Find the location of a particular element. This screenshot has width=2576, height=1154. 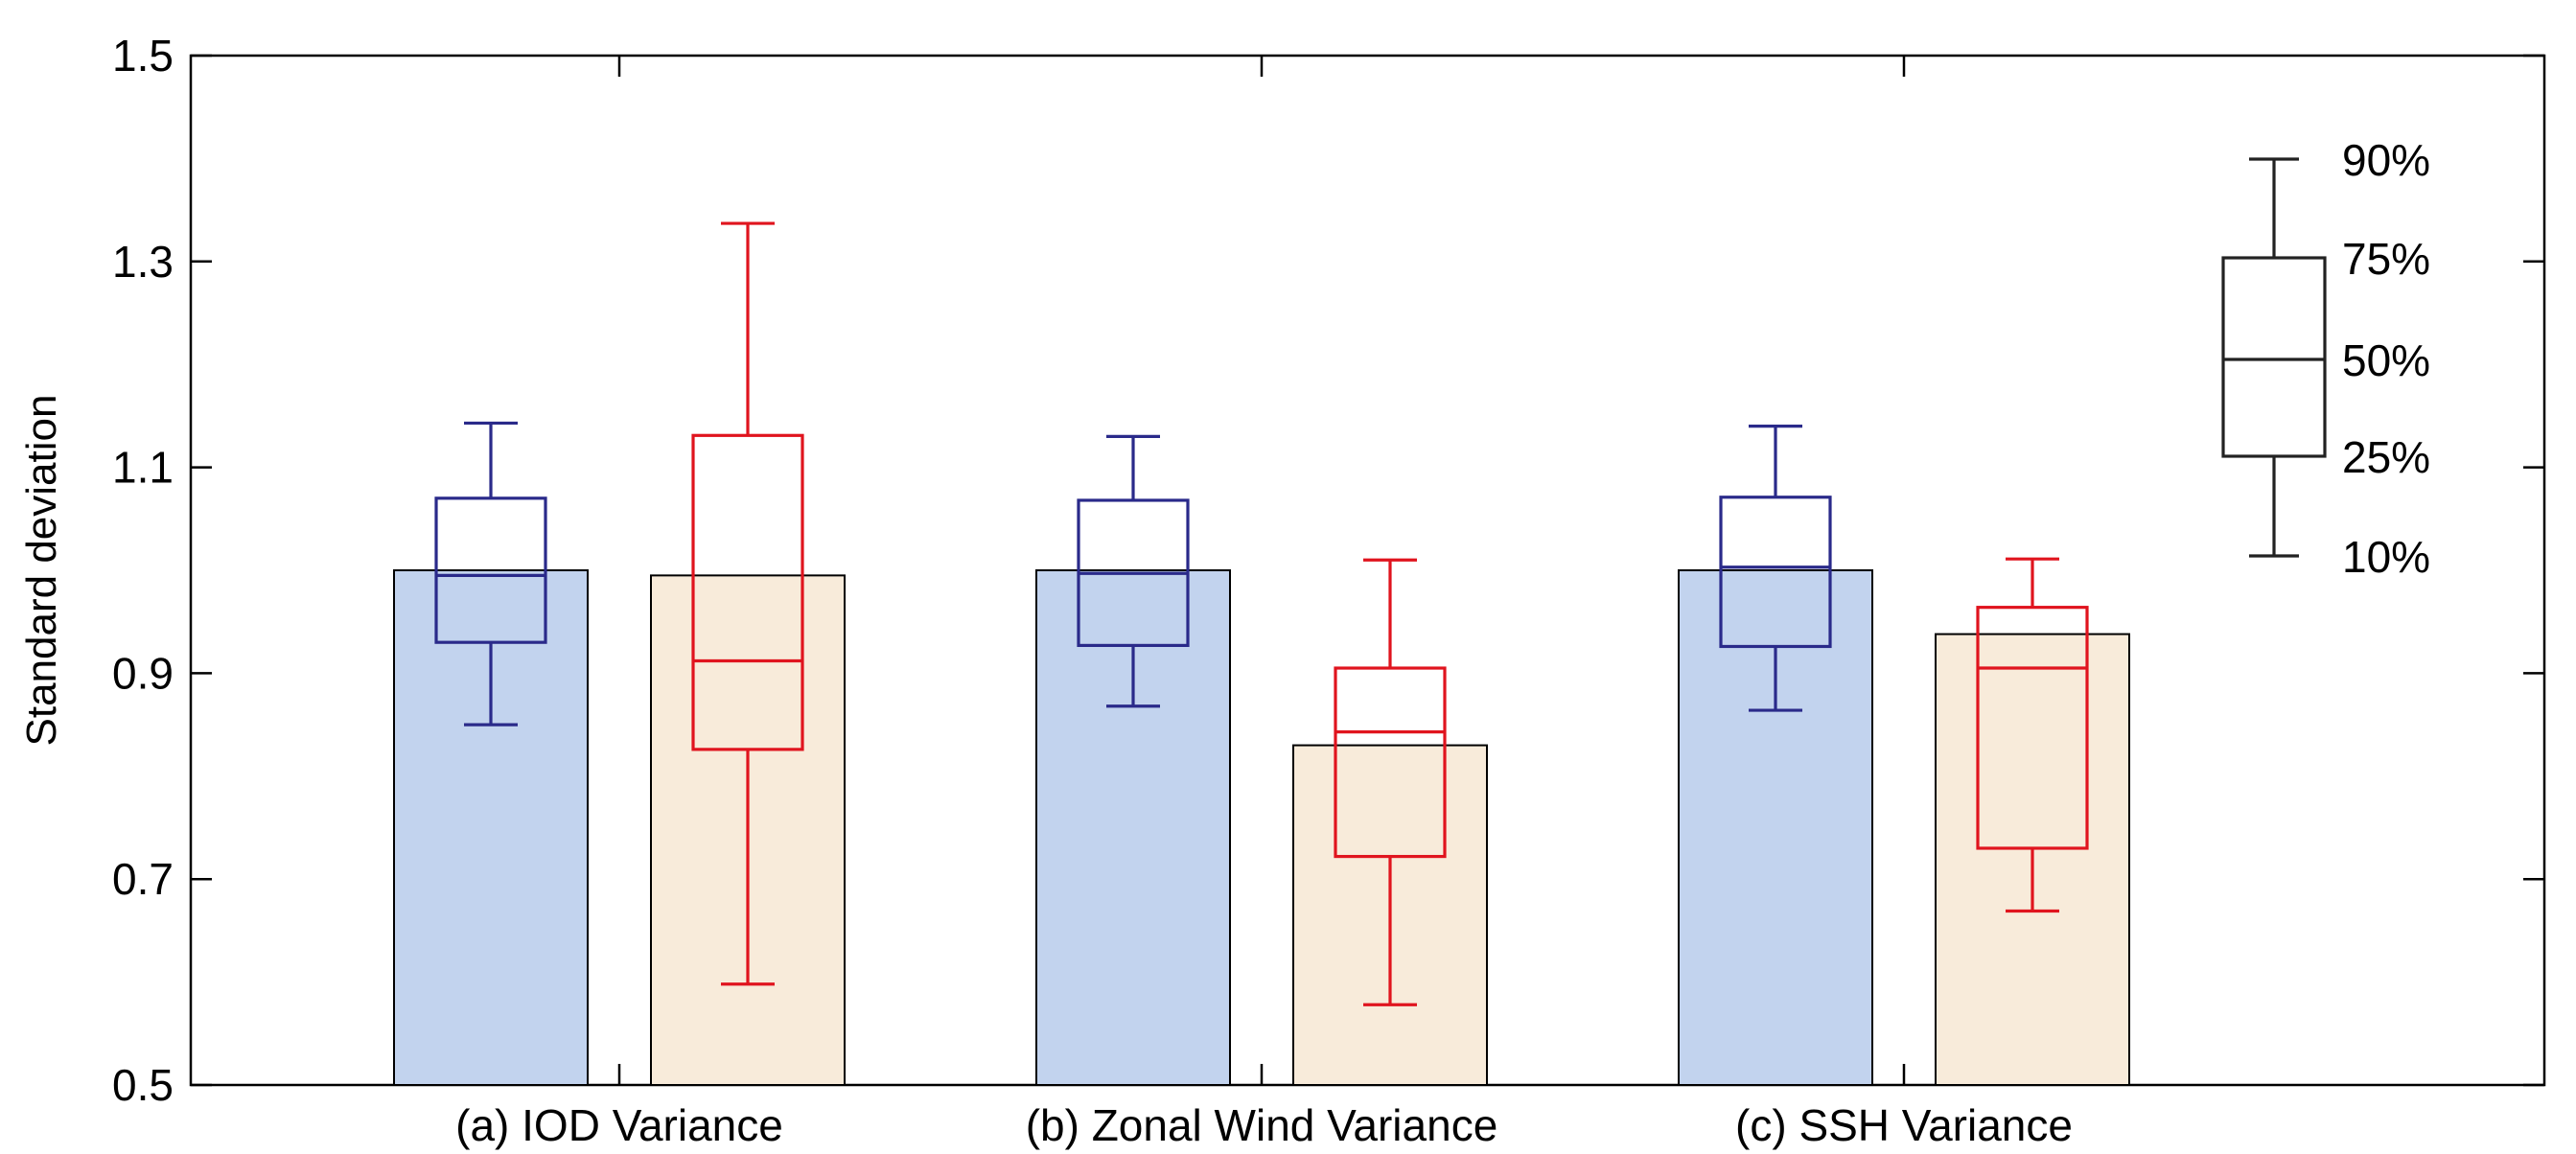

y-tick-label: 1.3 is located at coordinates (143, 262).